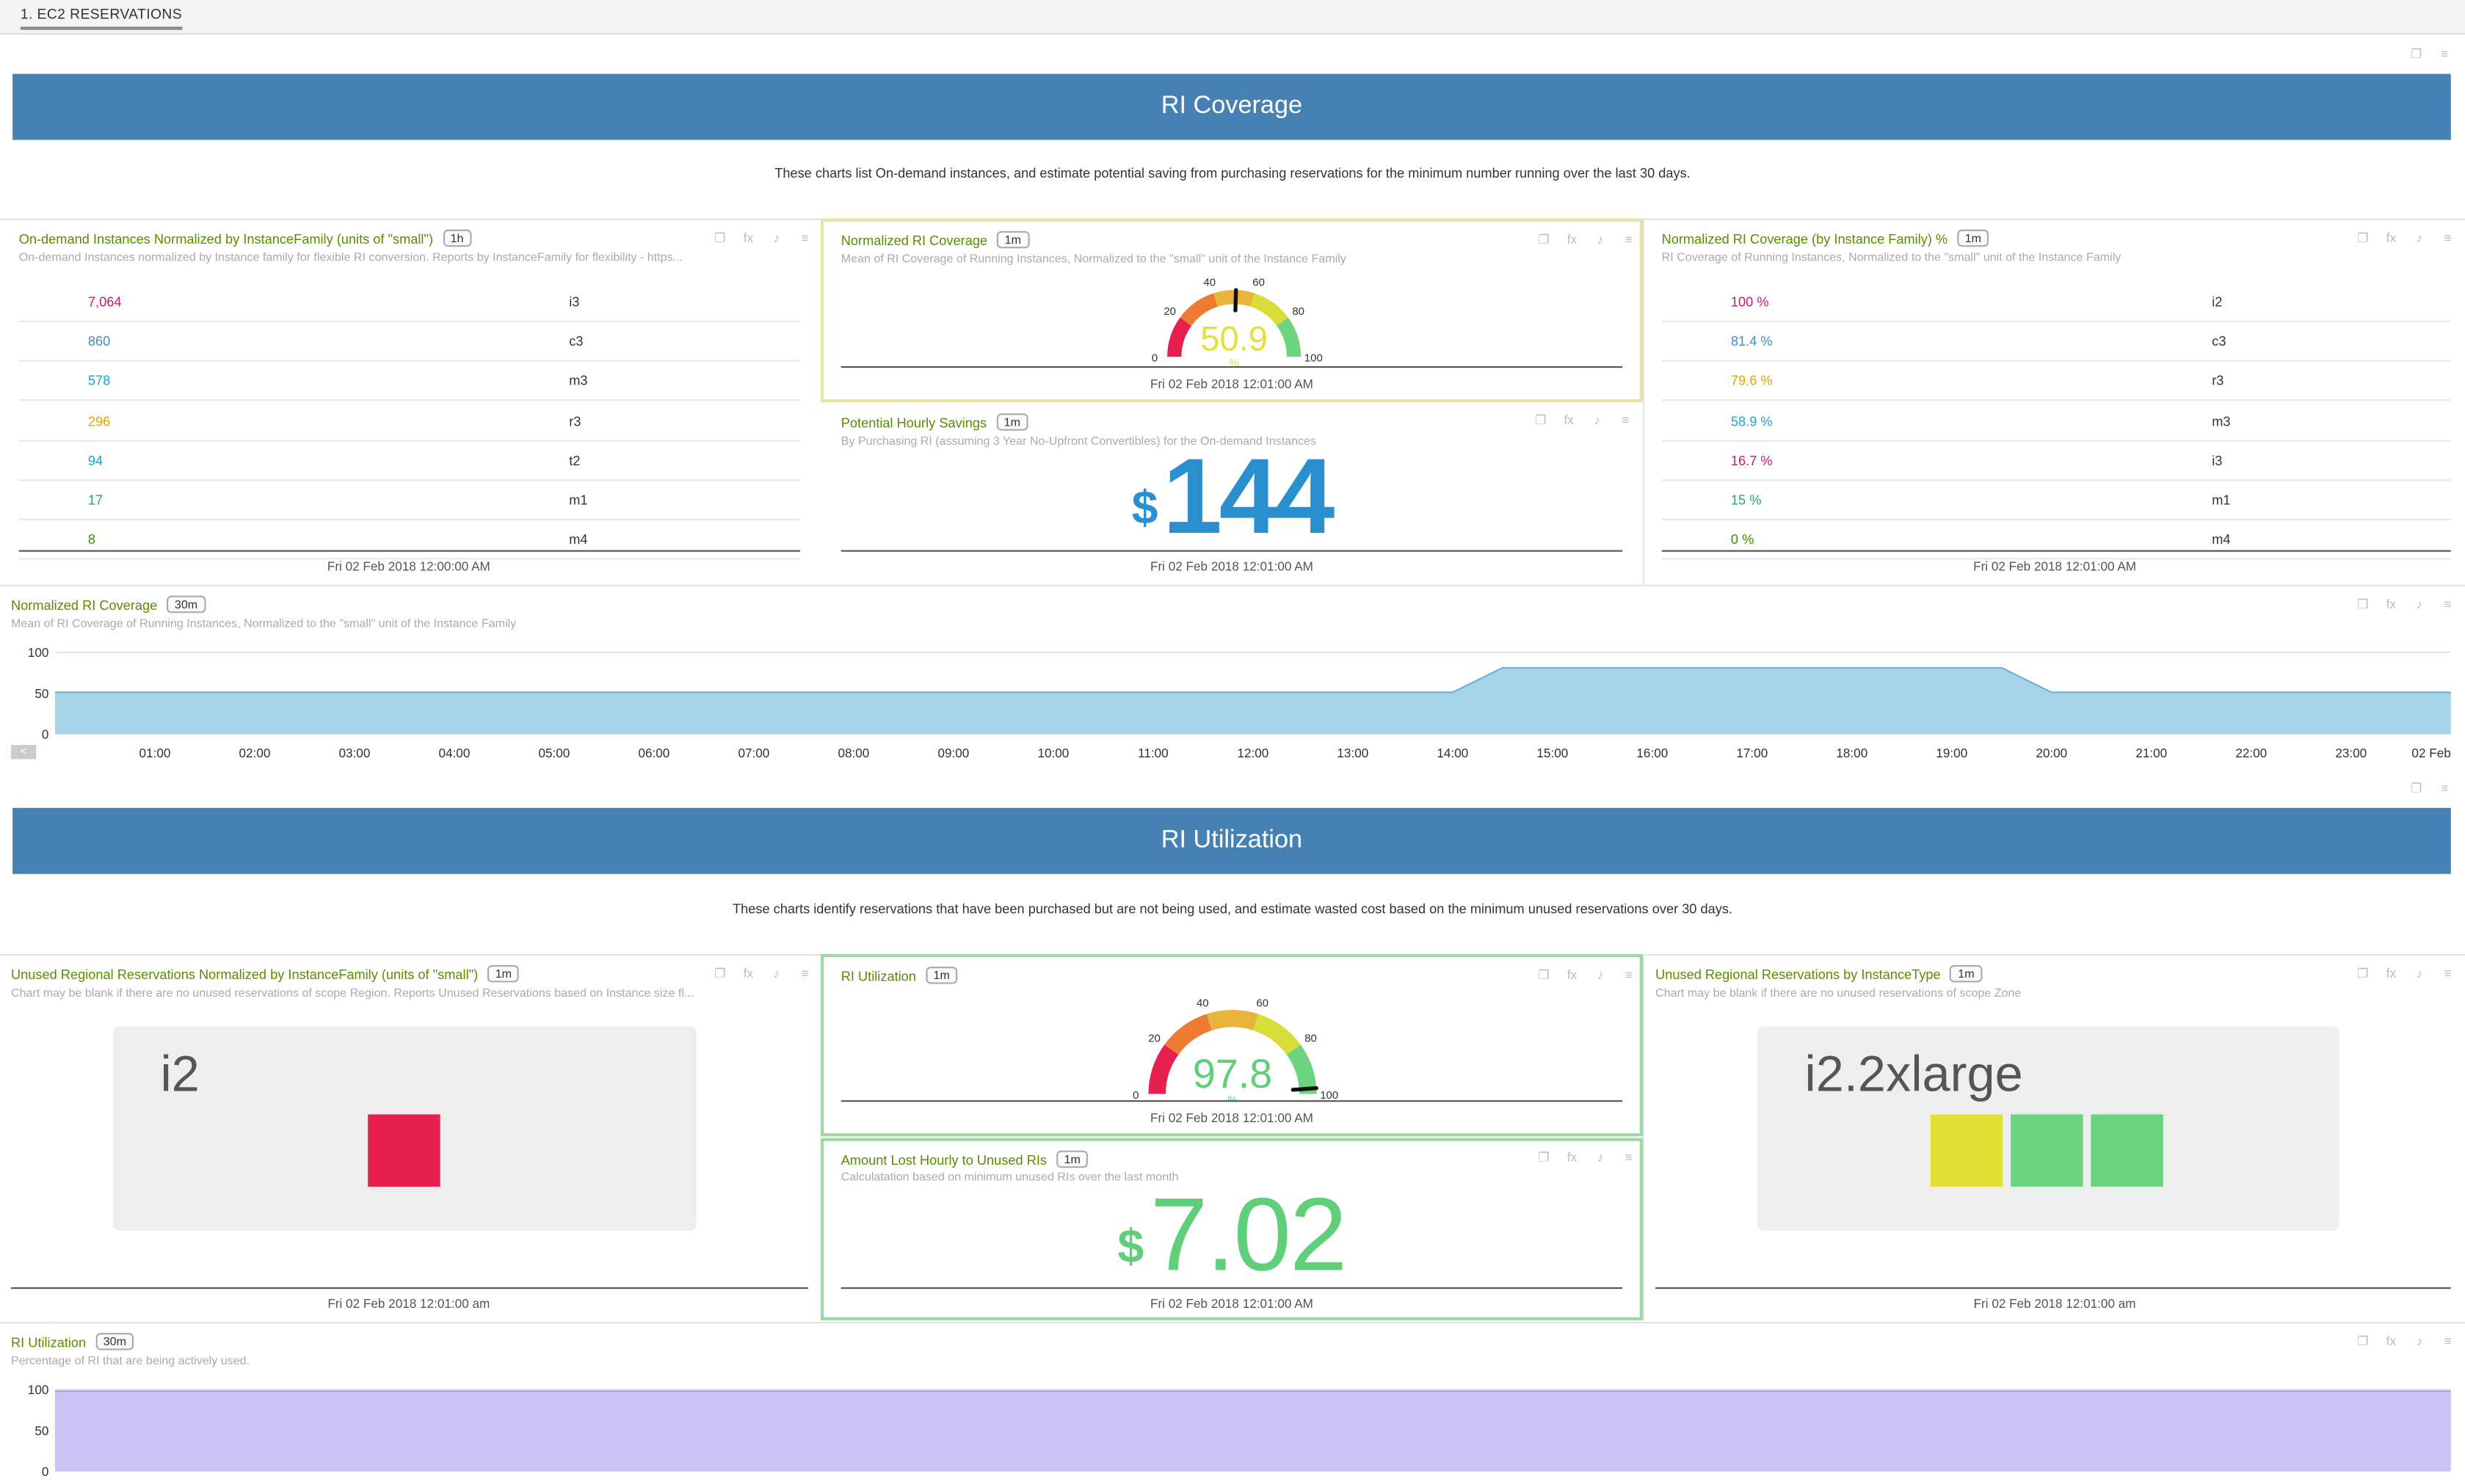 Image resolution: width=2465 pixels, height=1484 pixels. Describe the element at coordinates (1169, 311) in the screenshot. I see `gauge-tick-label: 20` at that location.